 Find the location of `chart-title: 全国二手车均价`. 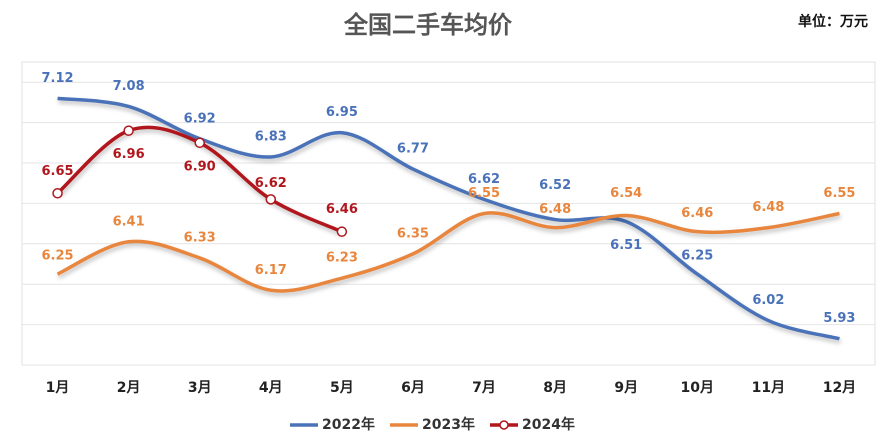

chart-title: 全国二手车均价 is located at coordinates (428, 25).